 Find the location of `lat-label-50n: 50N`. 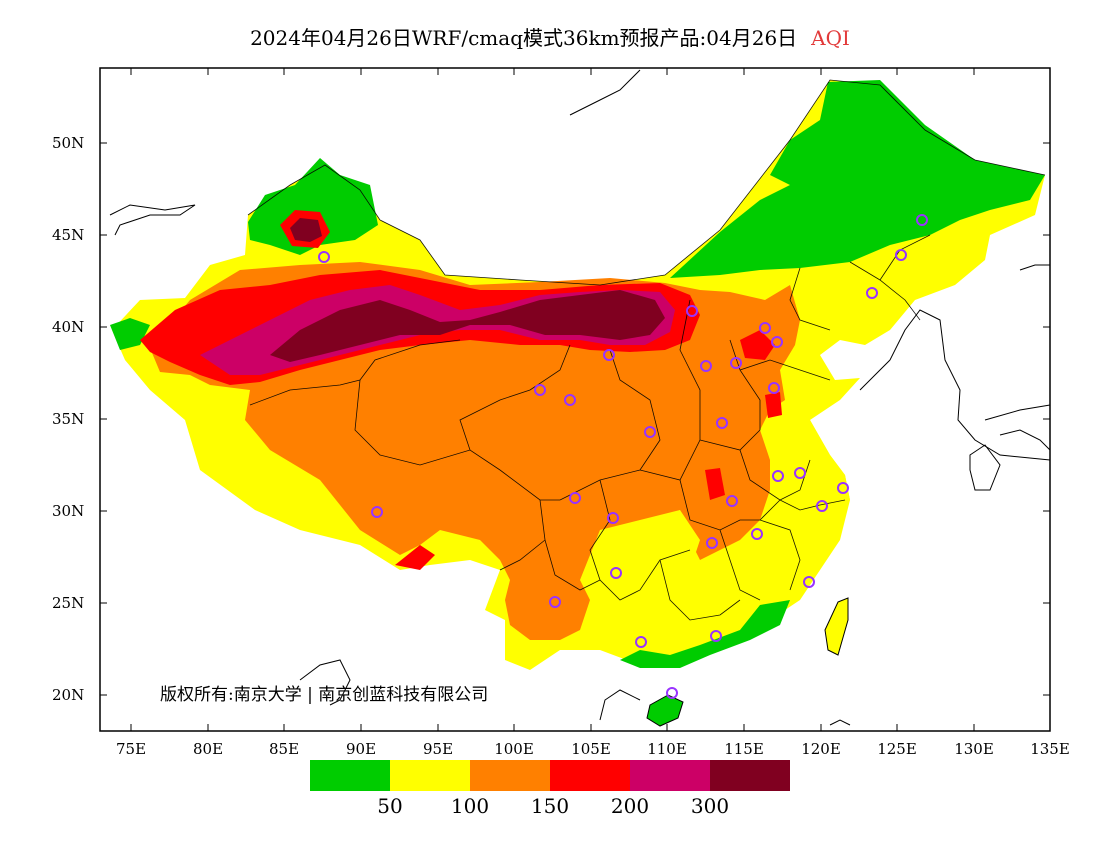

lat-label-50n: 50N is located at coordinates (68, 143).